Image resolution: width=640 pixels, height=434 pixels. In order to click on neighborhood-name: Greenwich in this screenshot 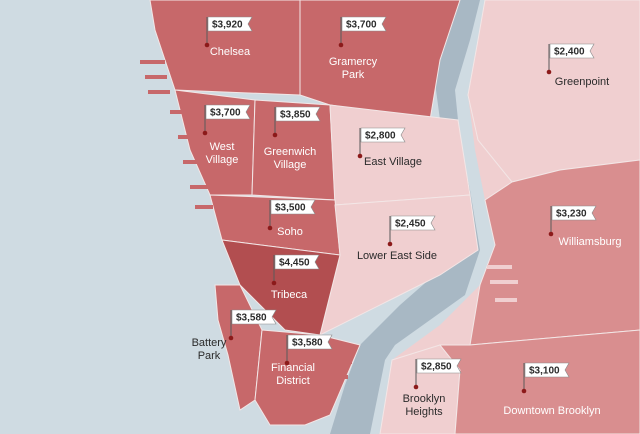, I will do `click(290, 152)`.